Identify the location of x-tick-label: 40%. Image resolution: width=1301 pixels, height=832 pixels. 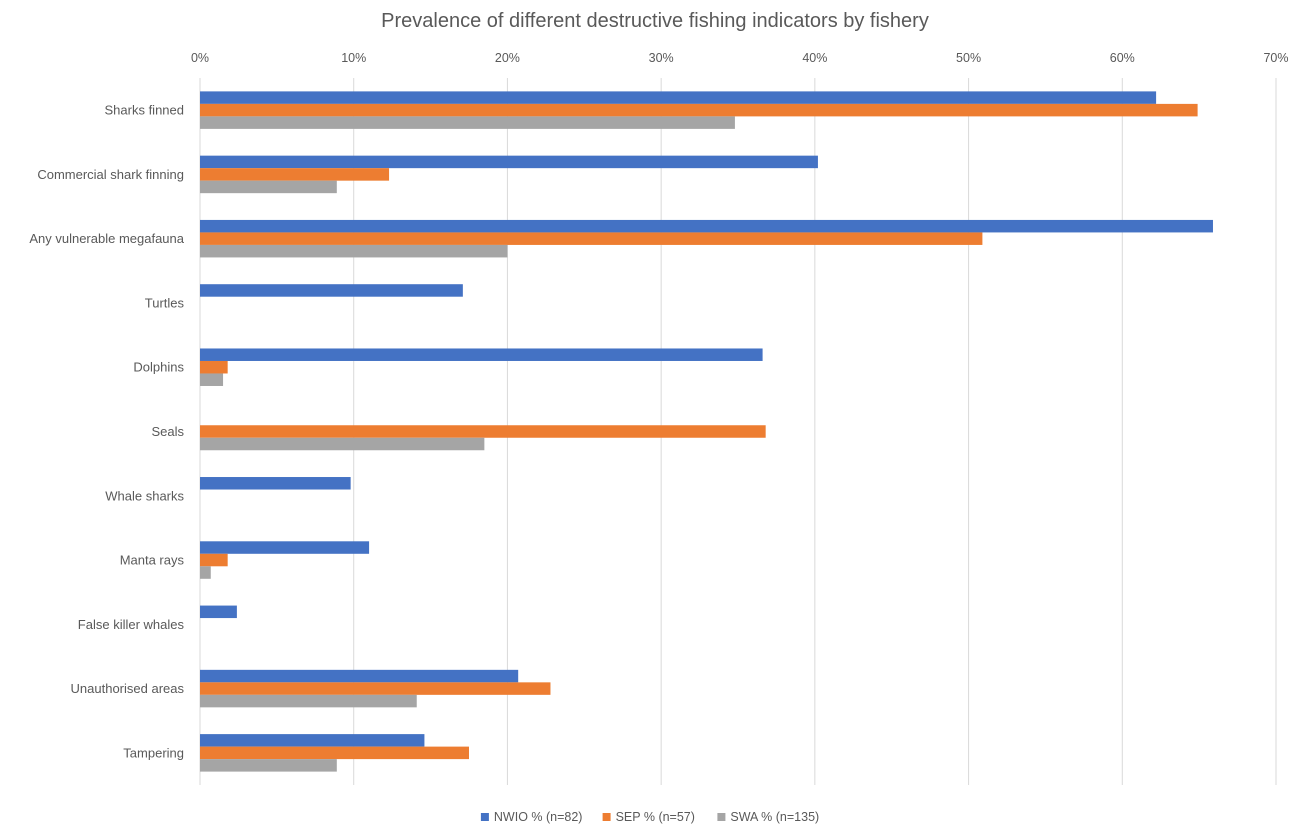
(814, 58).